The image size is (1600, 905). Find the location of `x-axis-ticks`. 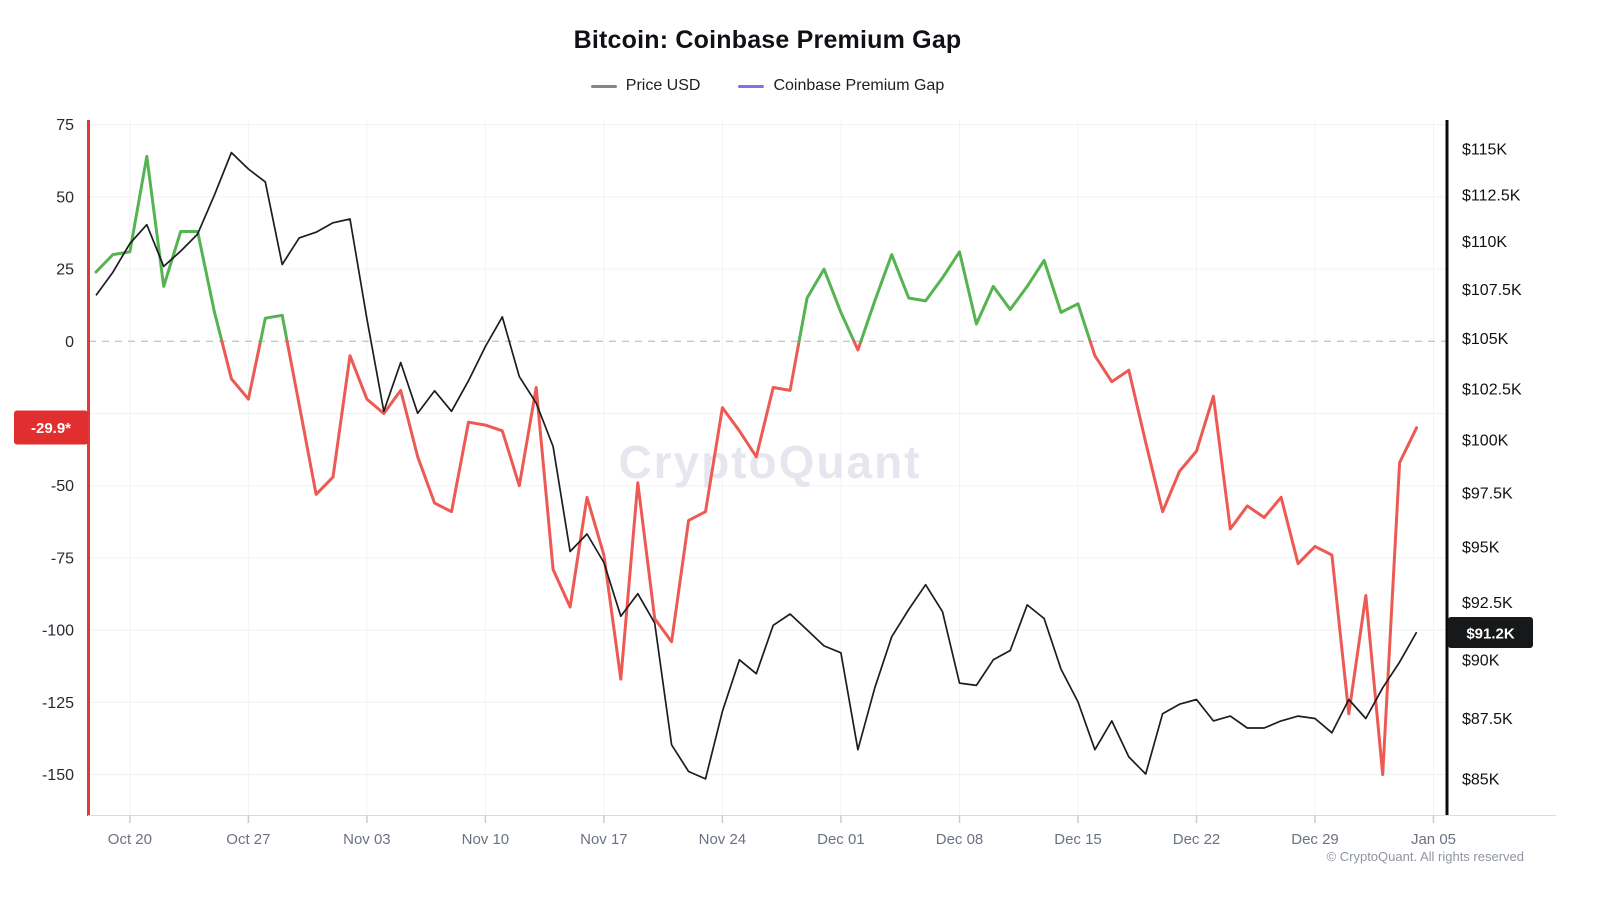

x-axis-ticks is located at coordinates (782, 819).